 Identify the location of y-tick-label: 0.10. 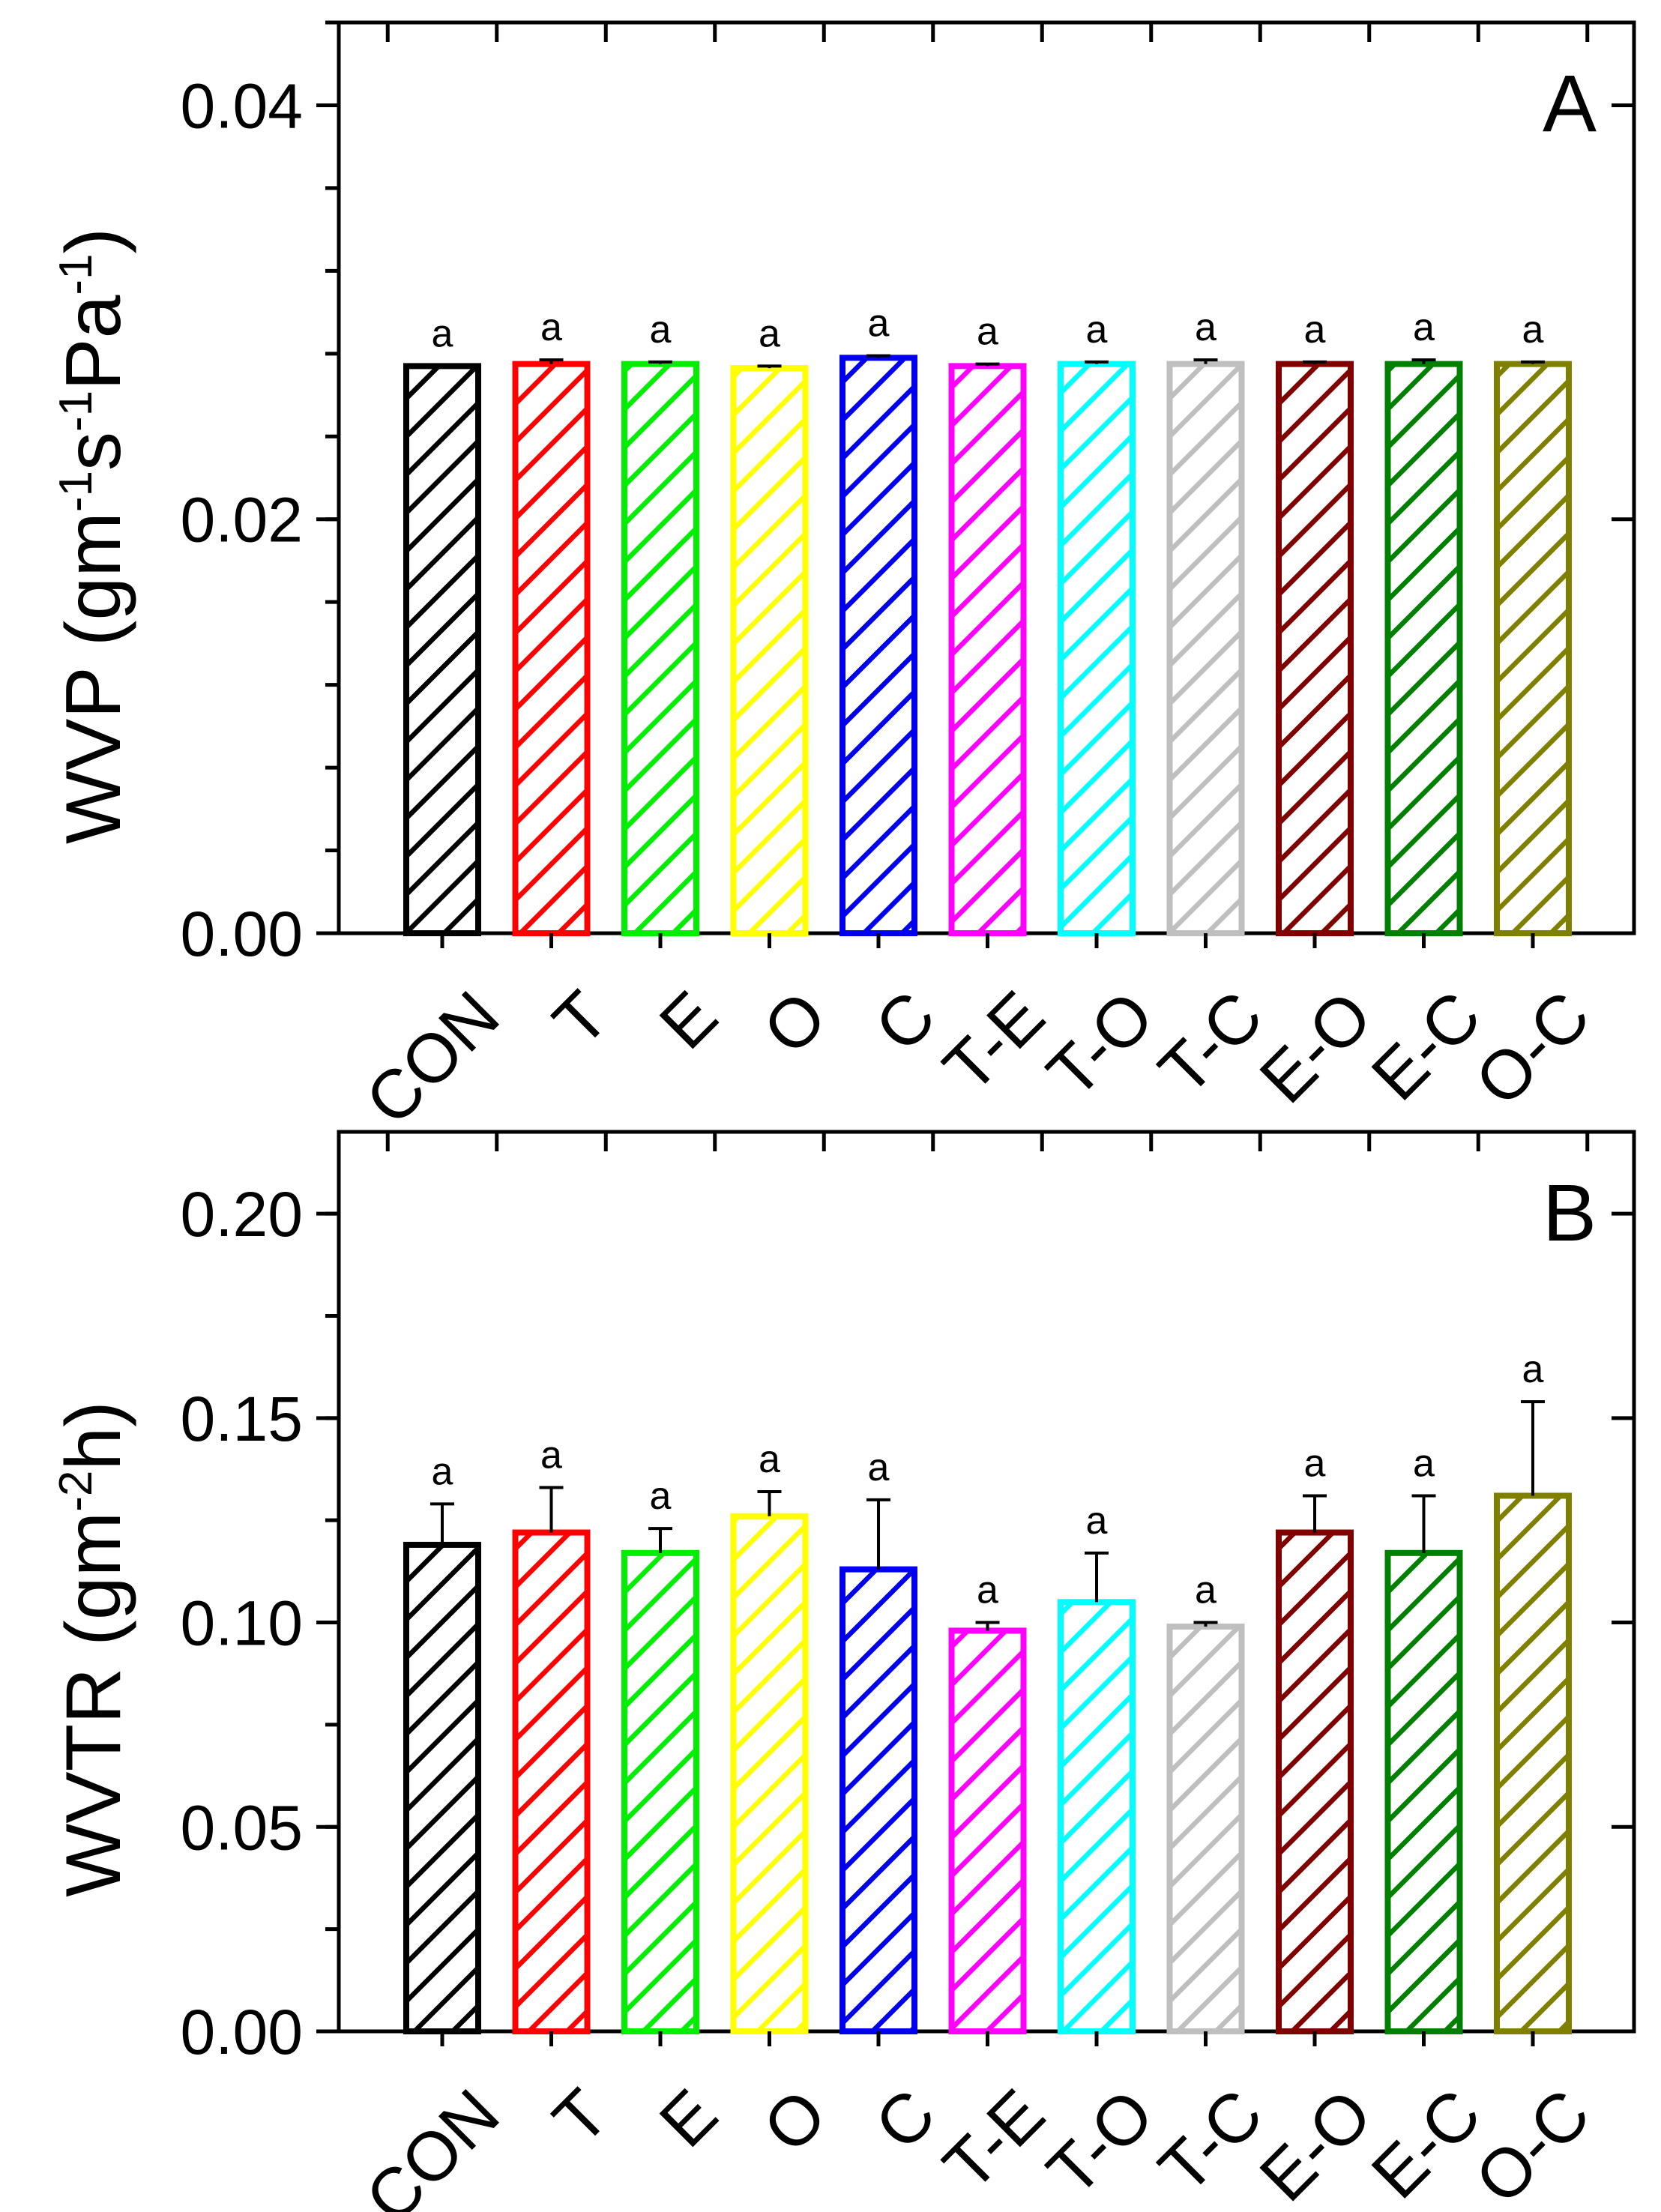
(242, 1623).